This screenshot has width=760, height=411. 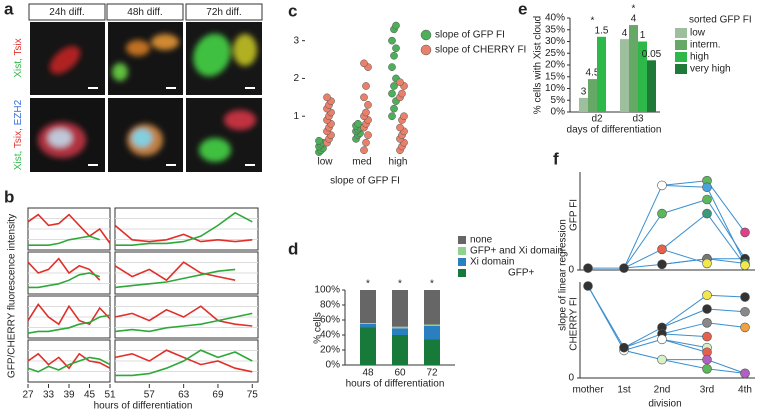 What do you see at coordinates (12, 296) in the screenshot?
I see `y-axis-label: GFP/CHERRY fluorescence intensity` at bounding box center [12, 296].